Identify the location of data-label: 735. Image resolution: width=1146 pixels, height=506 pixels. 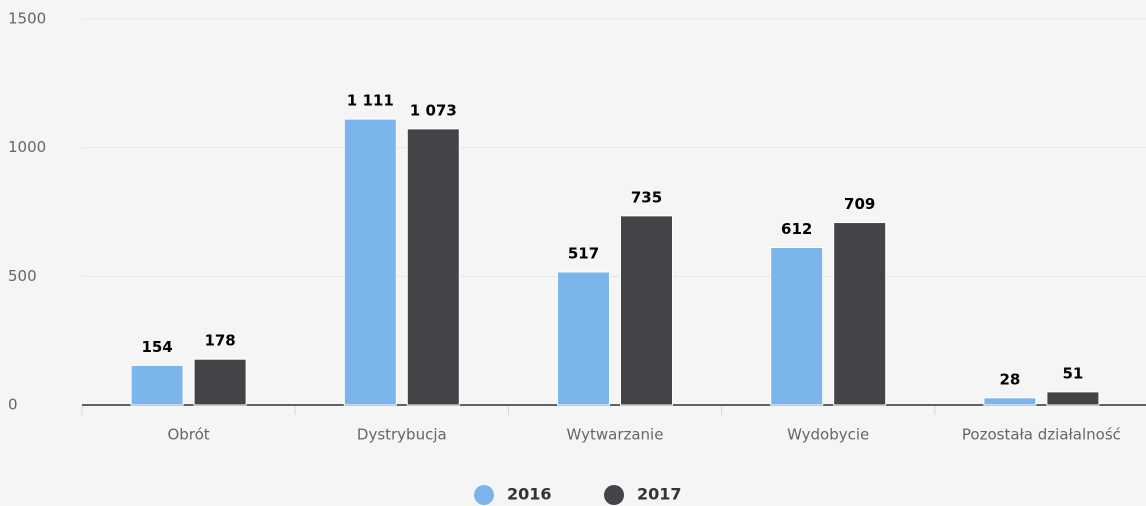
(646, 197).